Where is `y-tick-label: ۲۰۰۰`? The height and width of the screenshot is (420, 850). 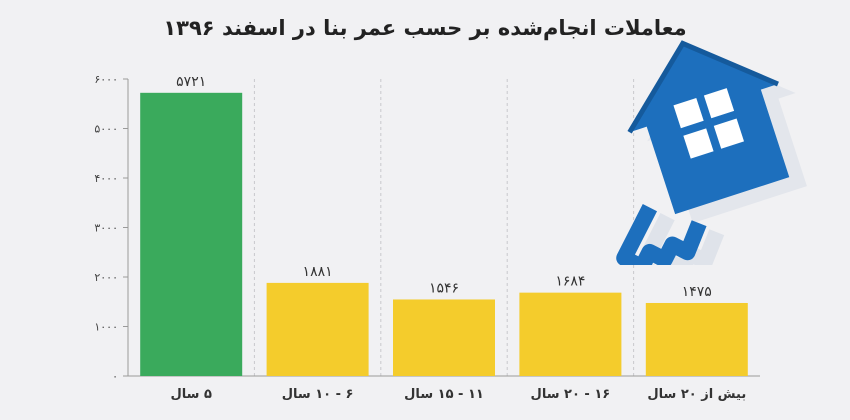
y-tick-label: ۲۰۰۰ is located at coordinates (106, 277).